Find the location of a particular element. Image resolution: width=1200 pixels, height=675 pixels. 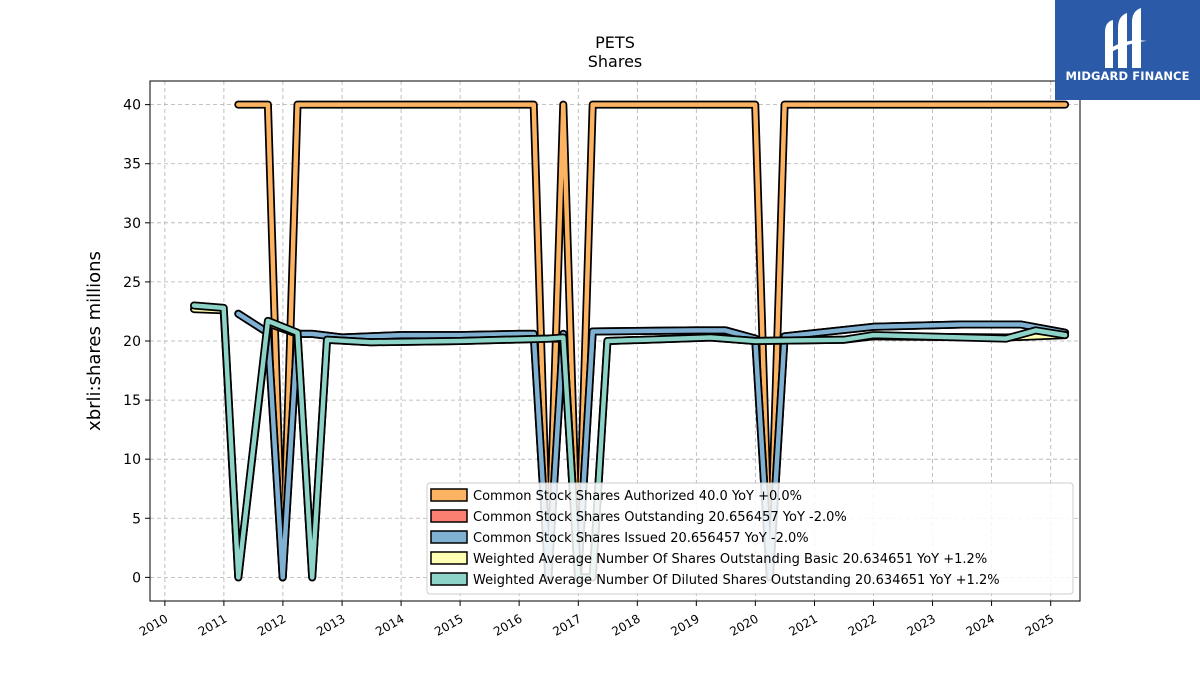

x-tick-label: 2017 is located at coordinates (566, 624).